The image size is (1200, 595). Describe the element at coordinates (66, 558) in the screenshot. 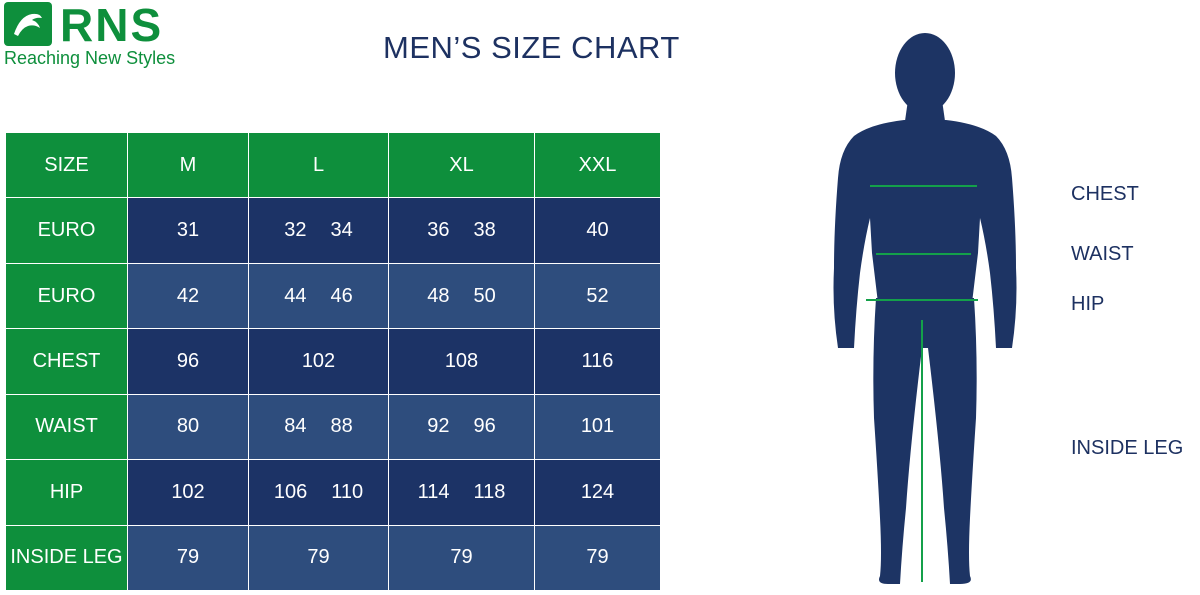

I see `row-label: INSIDE LEG` at that location.